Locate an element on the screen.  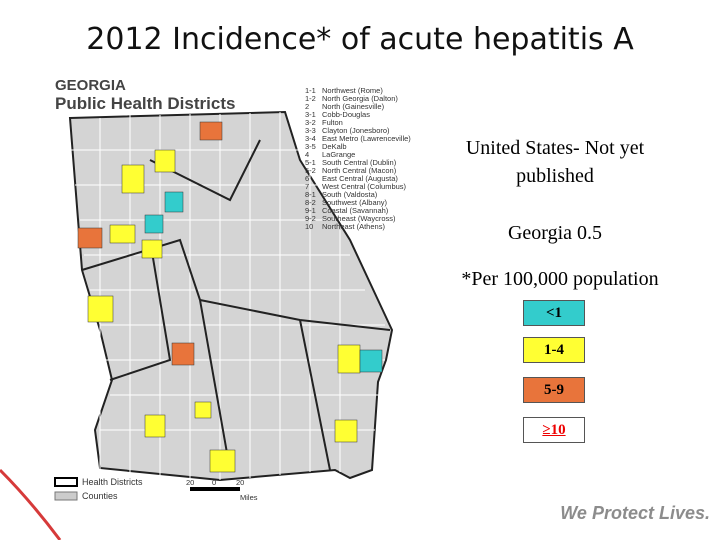
district-name: Cobb-Douglas is located at coordinates (346, 114).